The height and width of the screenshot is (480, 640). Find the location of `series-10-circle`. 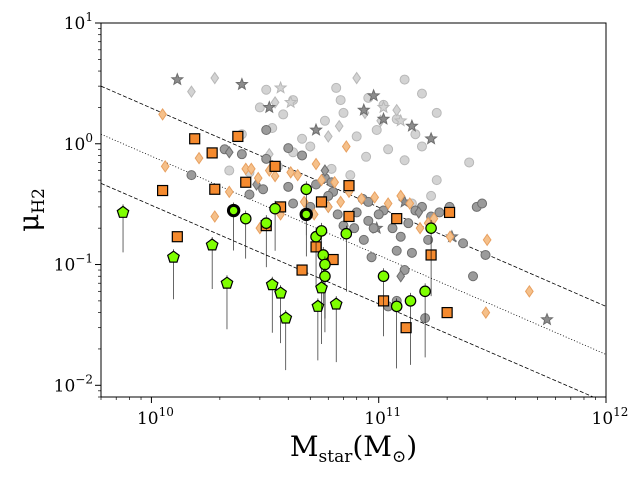

series-10-circle is located at coordinates (269, 229).